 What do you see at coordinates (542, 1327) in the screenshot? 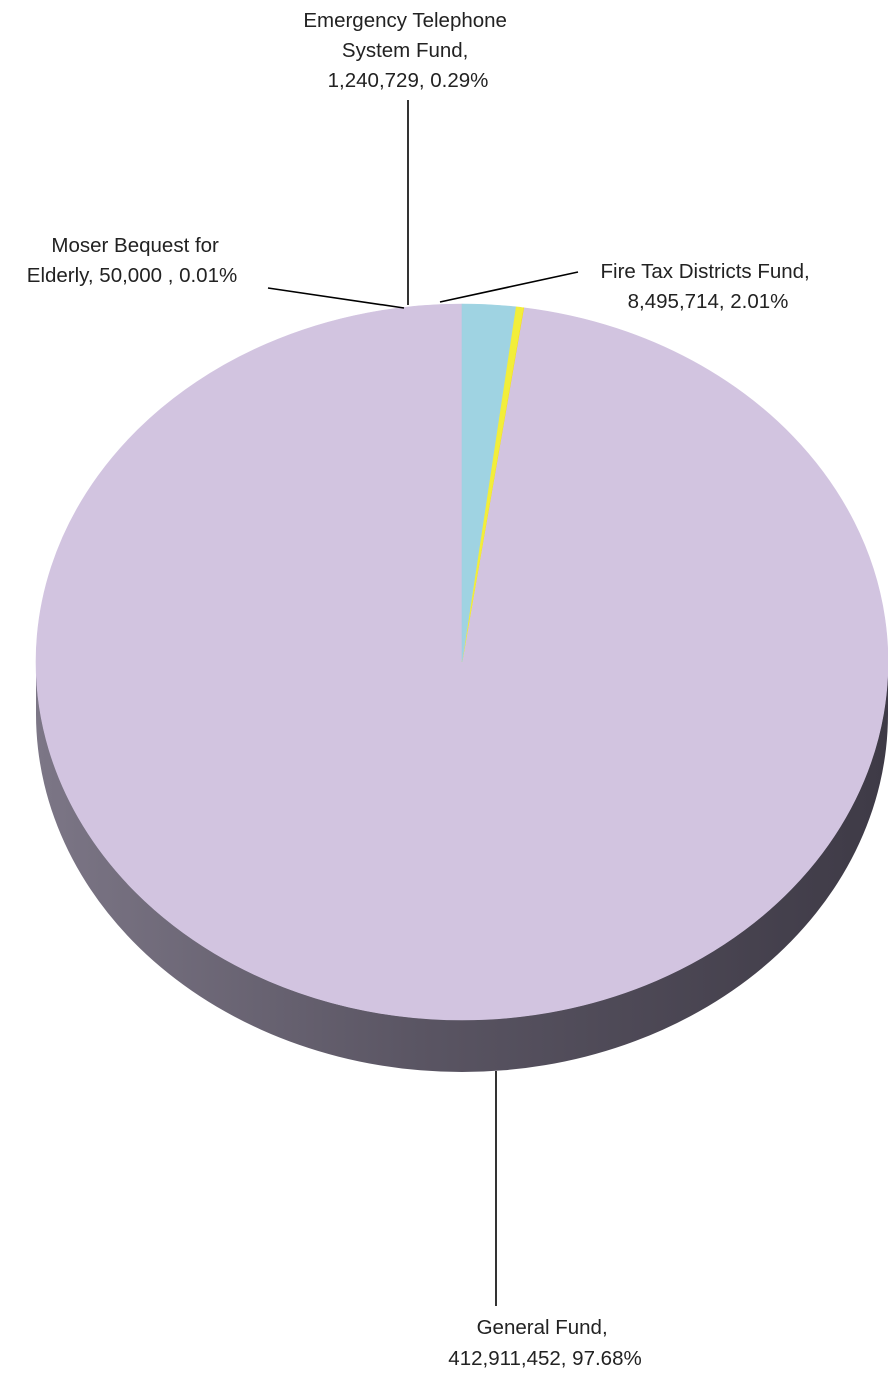
I see `data-label-general-line-1: General Fund,` at bounding box center [542, 1327].